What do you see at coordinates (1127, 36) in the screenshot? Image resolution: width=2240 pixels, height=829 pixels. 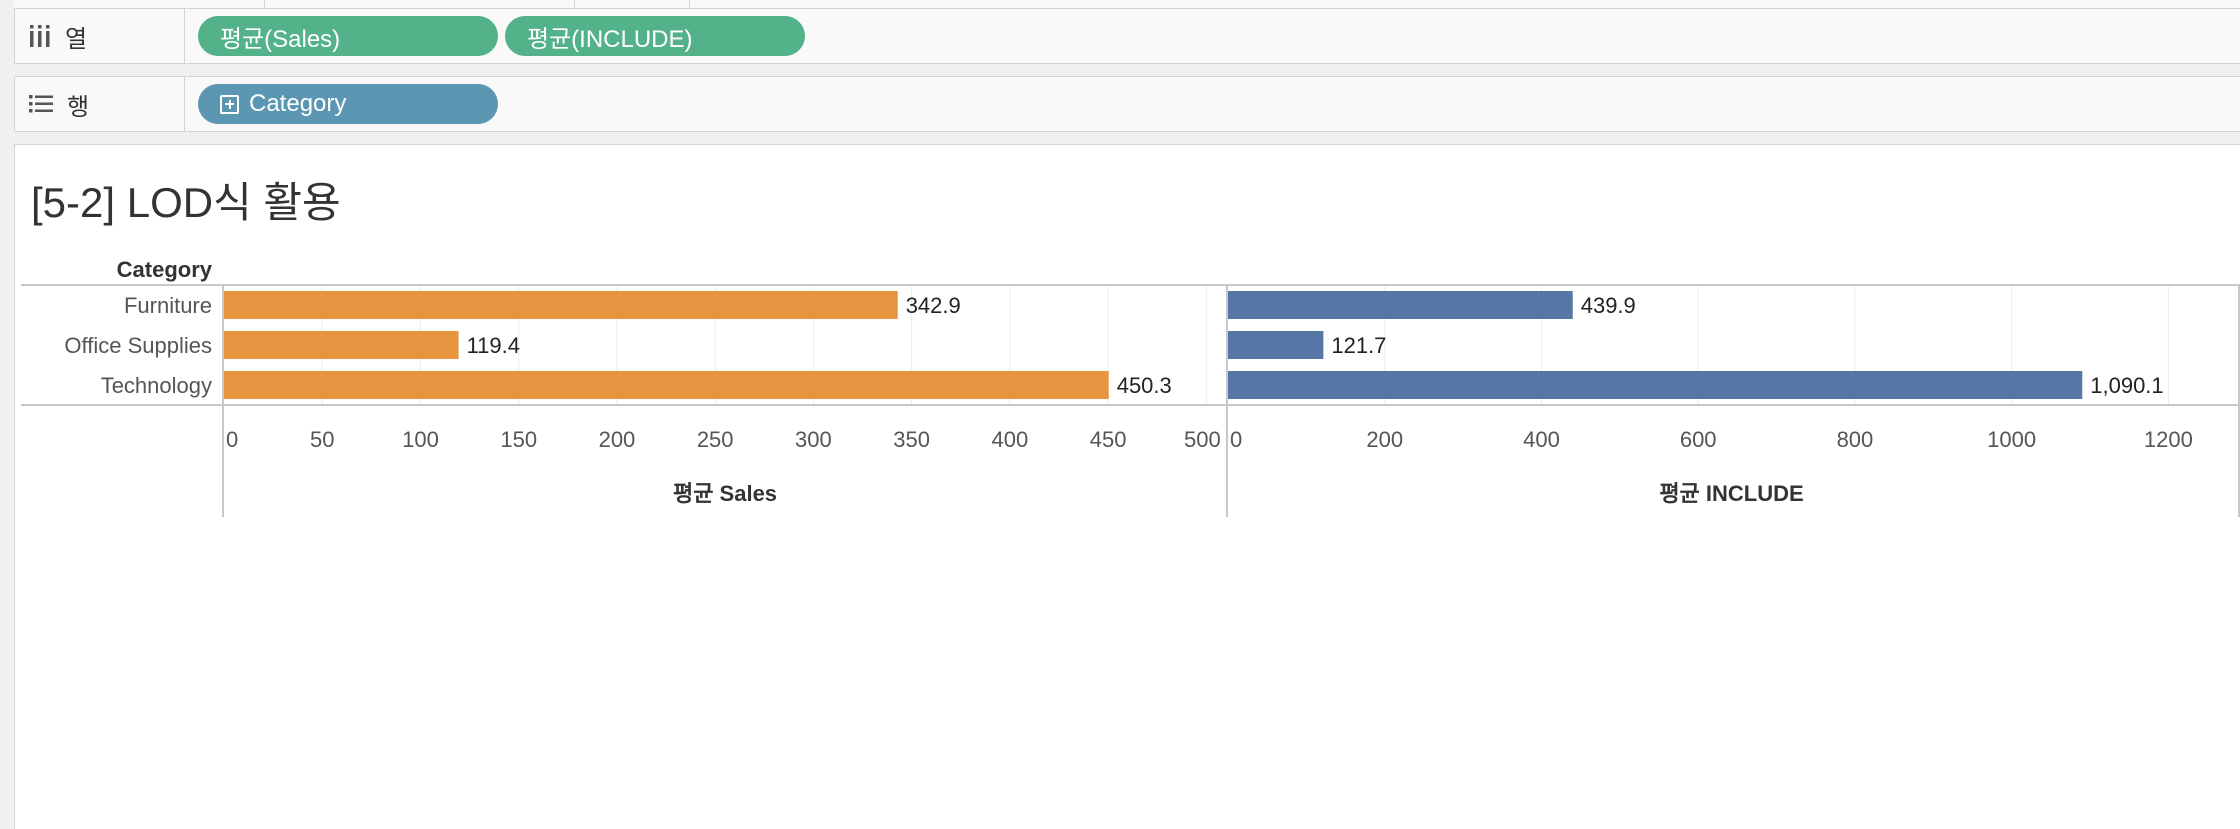 I see `columns-shelf: 열 평균(Sales) 평균(INCLUDE)` at bounding box center [1127, 36].